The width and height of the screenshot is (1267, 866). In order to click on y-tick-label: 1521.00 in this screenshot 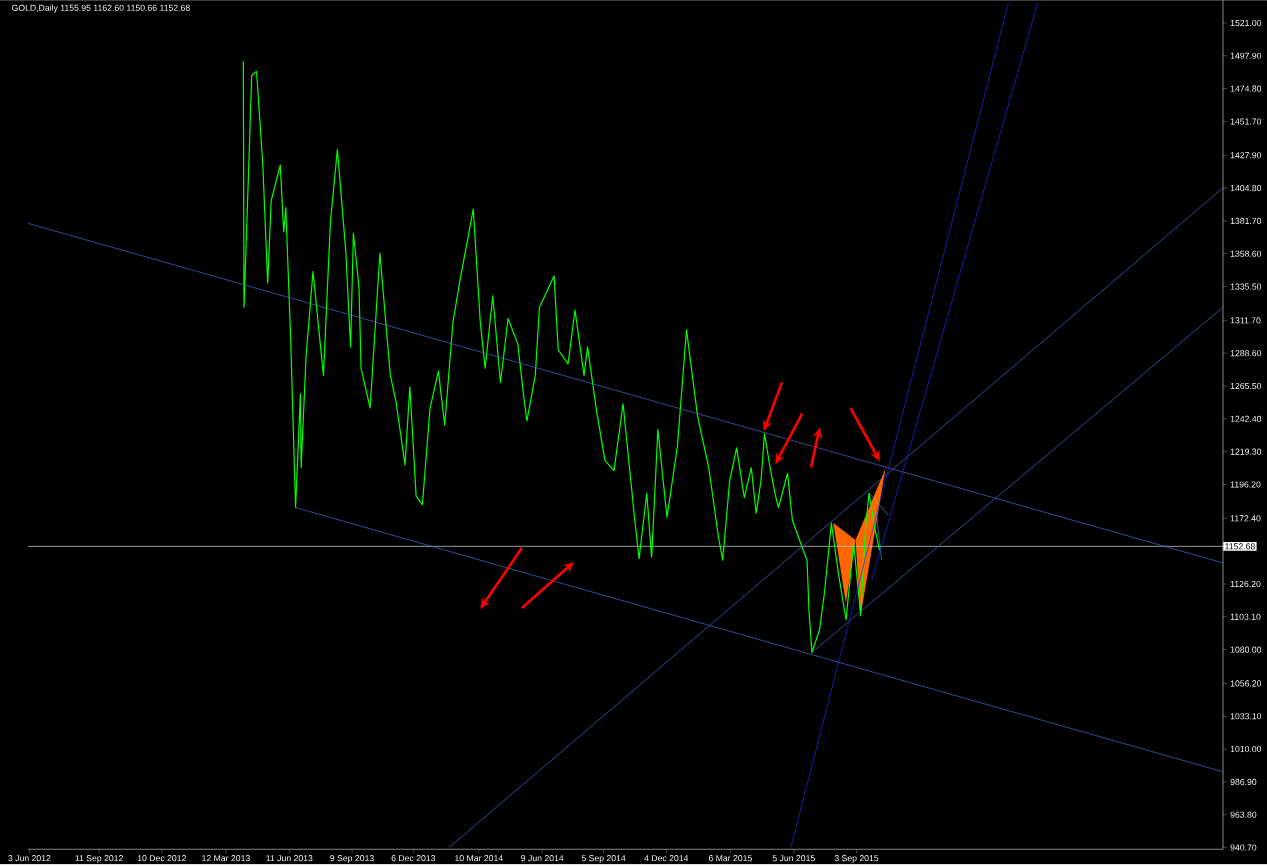, I will do `click(1246, 23)`.